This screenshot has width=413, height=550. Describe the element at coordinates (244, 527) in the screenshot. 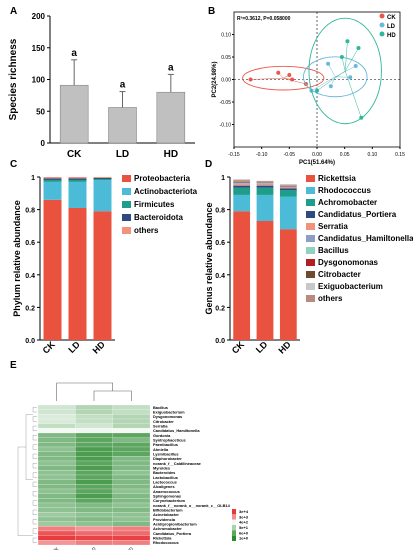

I see `color-legend-label: 5e+1` at that location.